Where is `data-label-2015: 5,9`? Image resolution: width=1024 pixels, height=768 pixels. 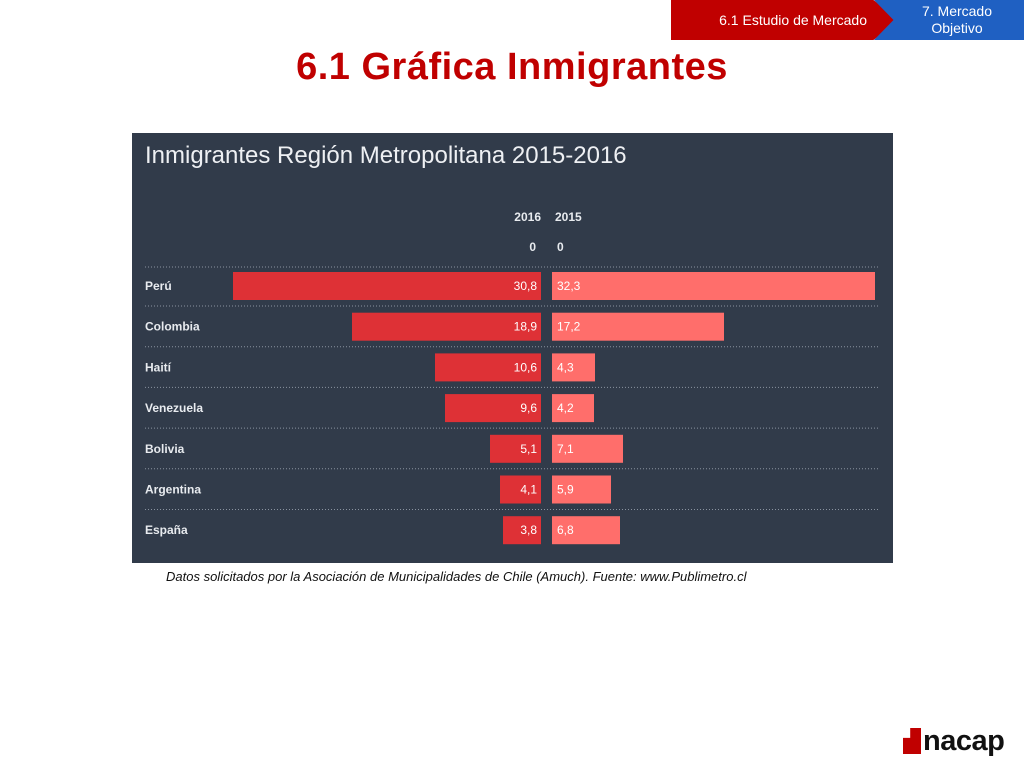 data-label-2015: 5,9 is located at coordinates (565, 490).